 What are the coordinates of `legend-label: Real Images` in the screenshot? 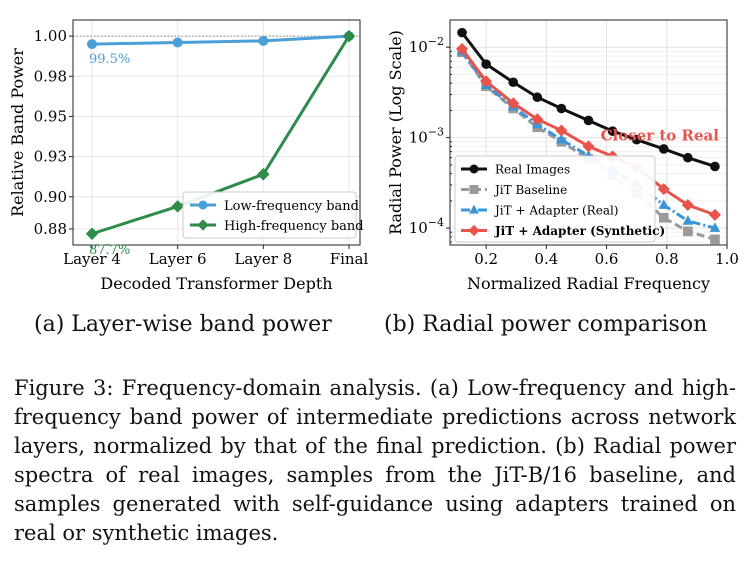 It's located at (532, 170).